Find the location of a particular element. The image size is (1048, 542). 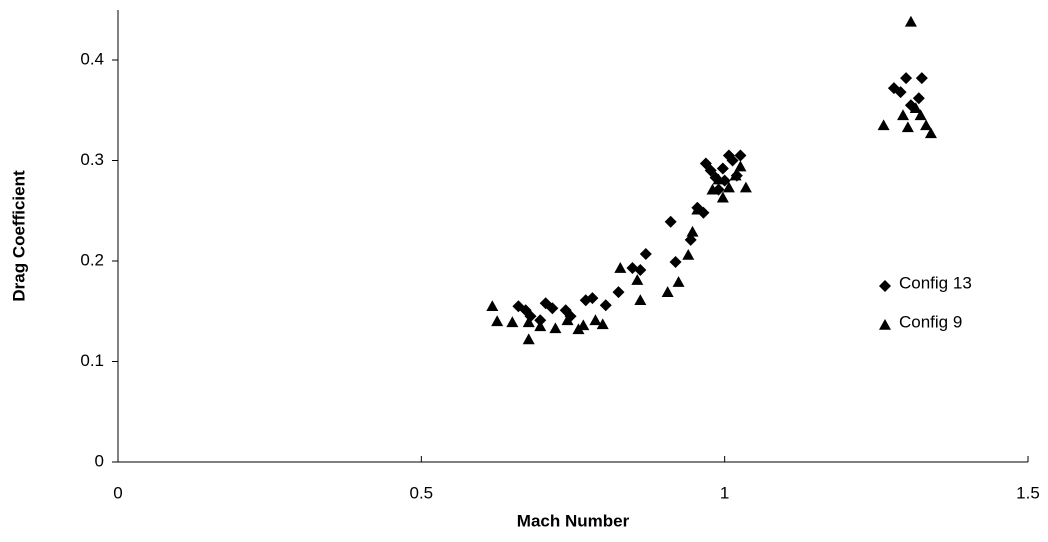

y-tick-label: 0.3 is located at coordinates (92, 159).